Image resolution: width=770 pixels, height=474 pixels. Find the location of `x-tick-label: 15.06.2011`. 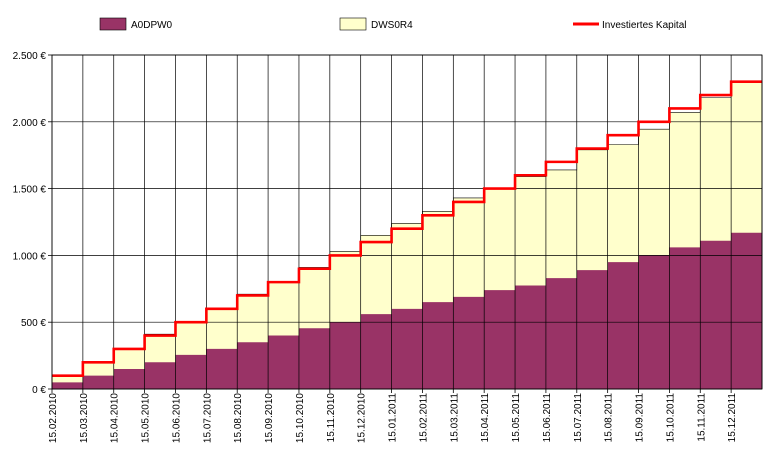

x-tick-label: 15.06.2011 is located at coordinates (547, 418).